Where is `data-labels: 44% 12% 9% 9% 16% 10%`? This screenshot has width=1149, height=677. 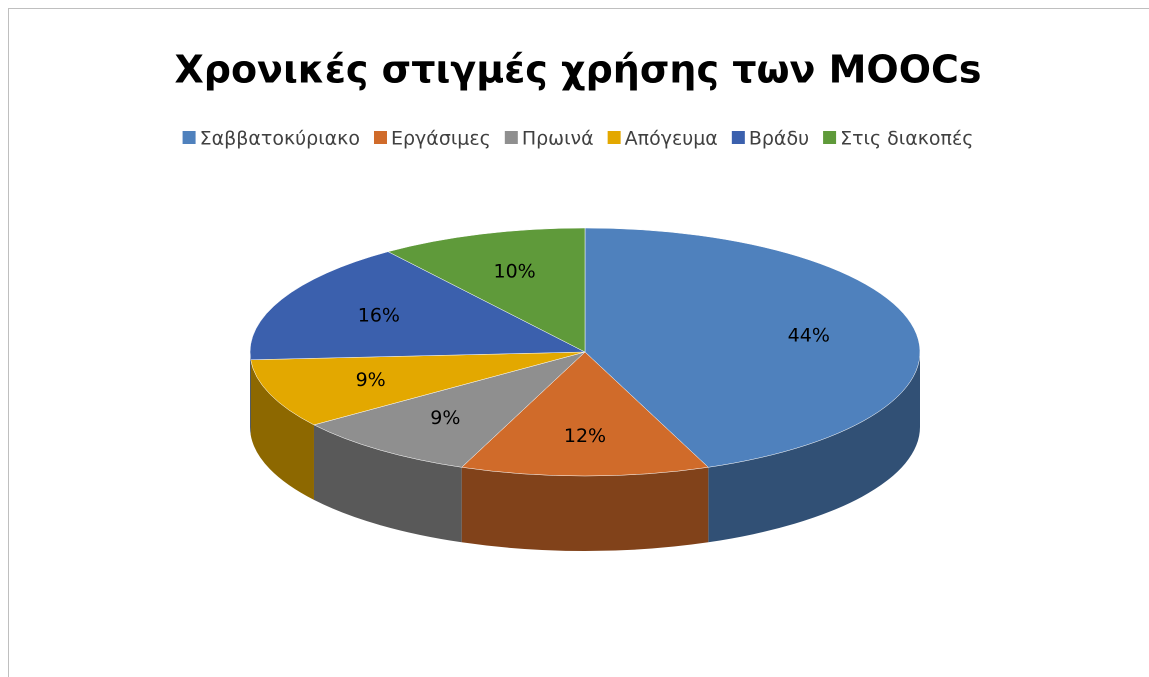 data-labels: 44% 12% 9% 9% 16% 10% is located at coordinates (593, 353).